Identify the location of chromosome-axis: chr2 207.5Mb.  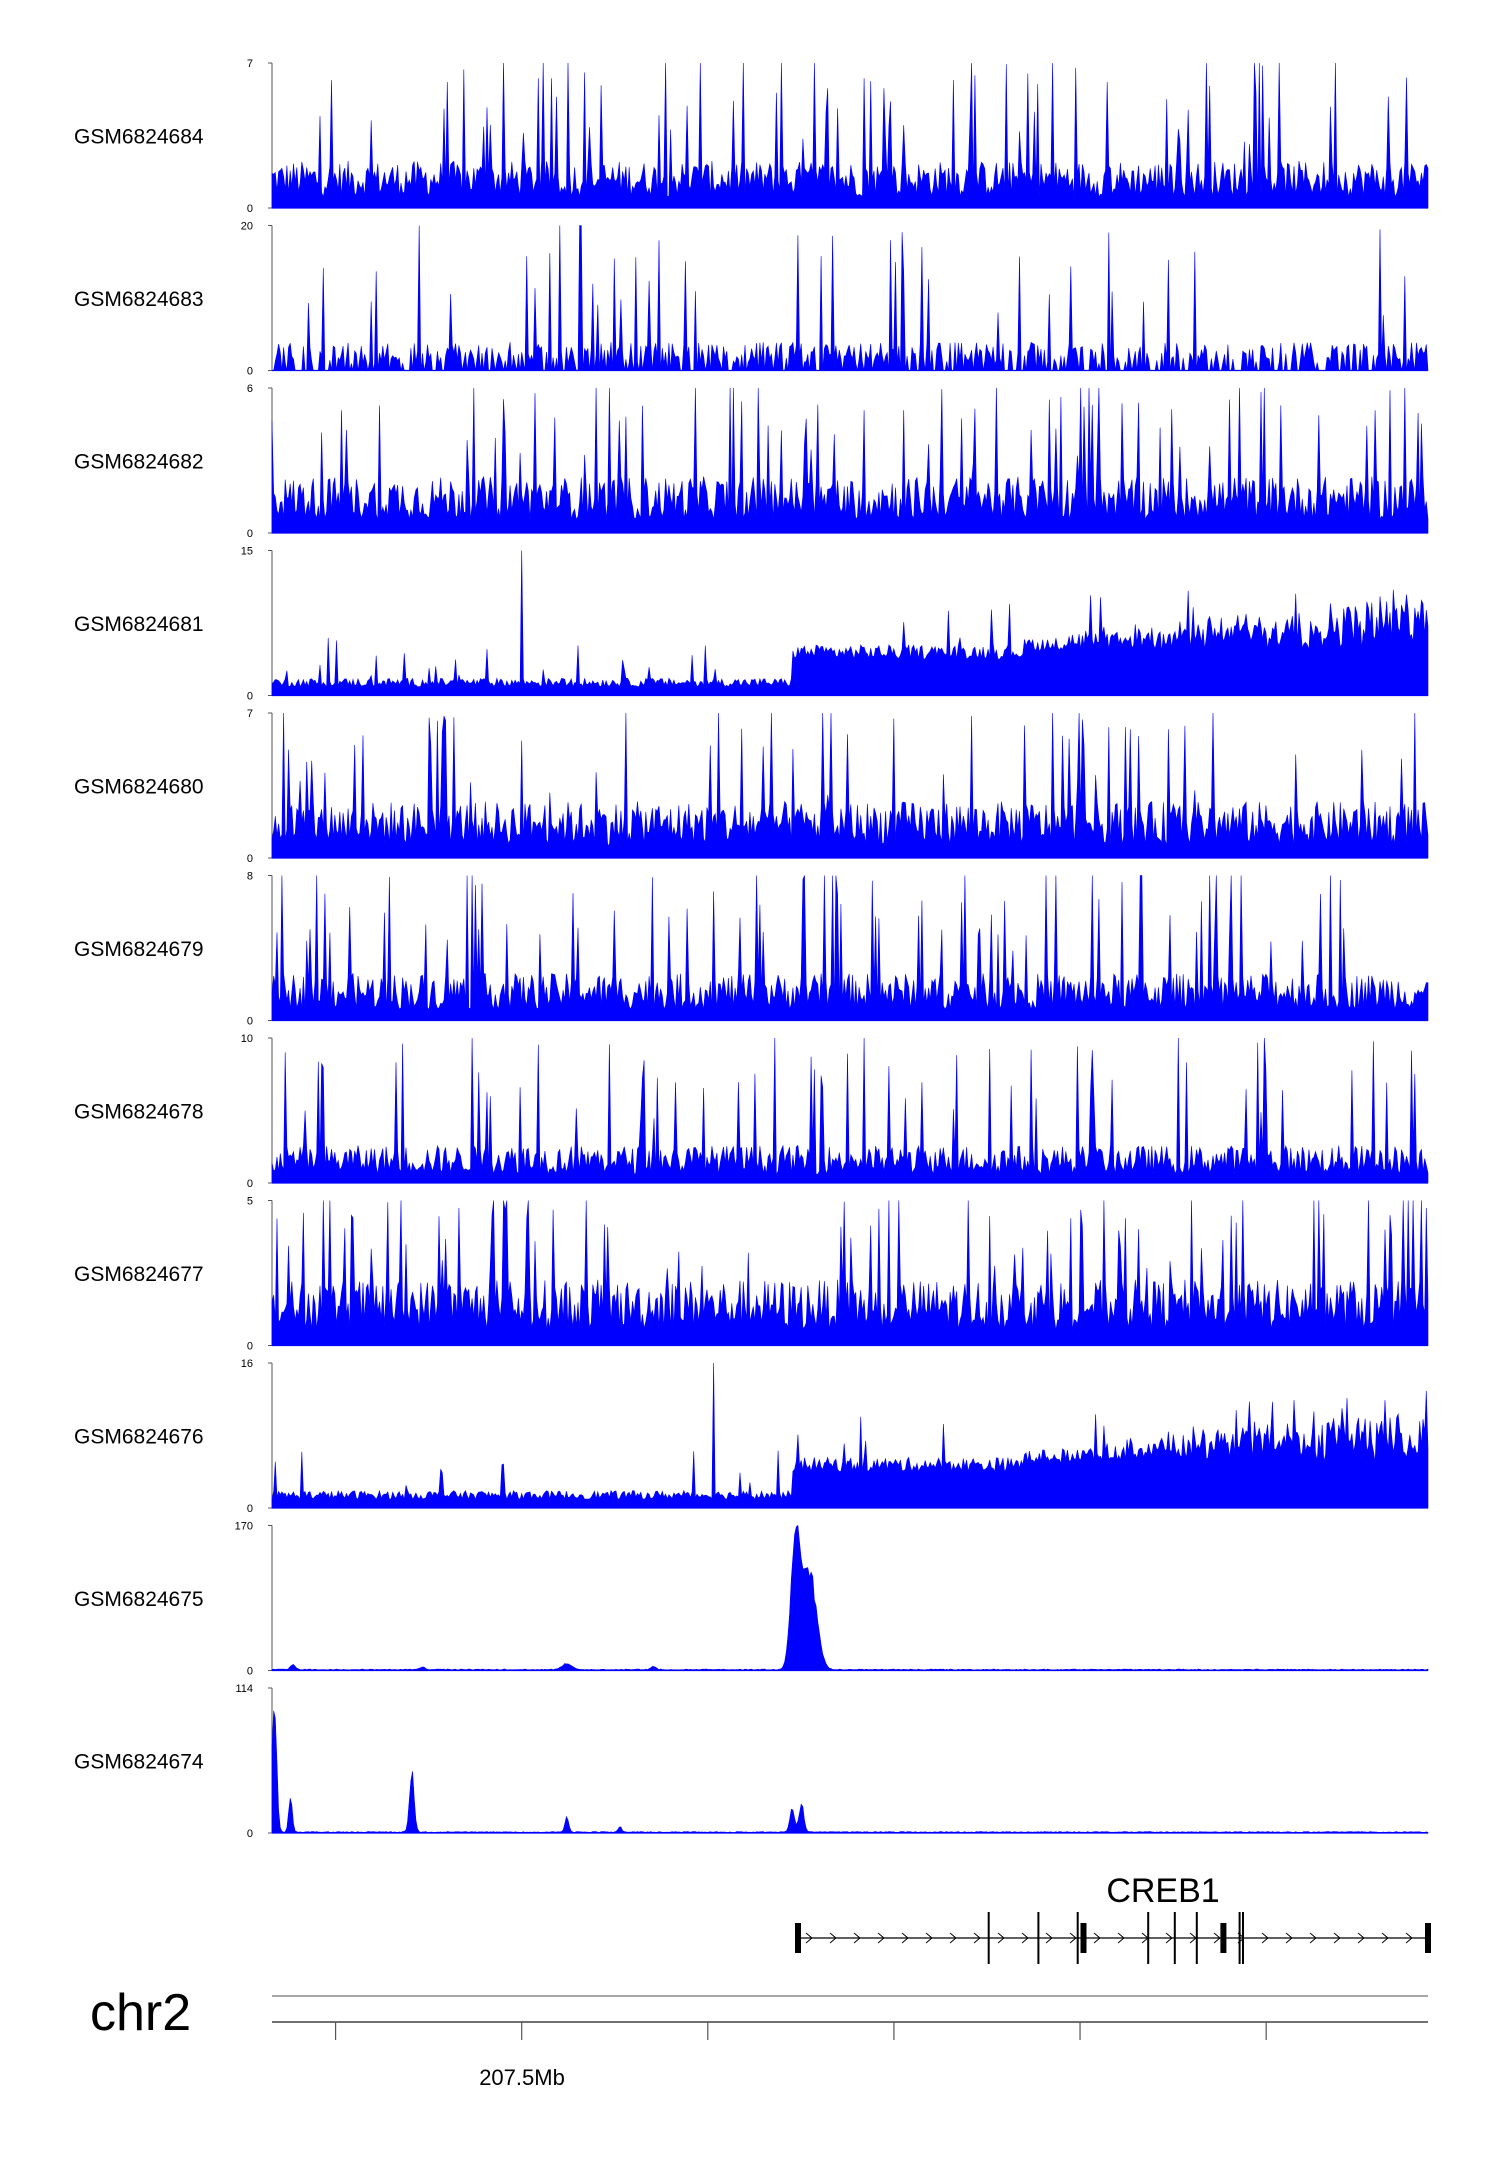
(759, 2037).